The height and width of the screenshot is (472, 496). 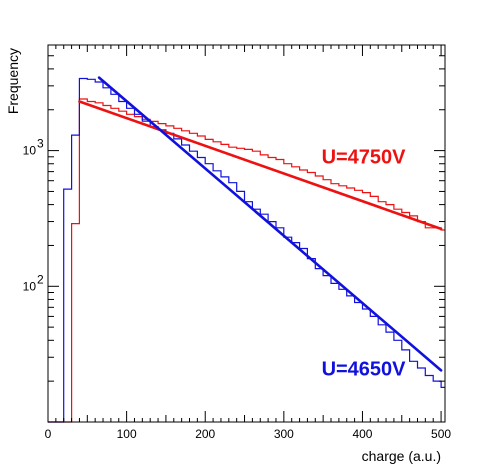 I want to click on annotation-2: U=4650V, so click(x=364, y=370).